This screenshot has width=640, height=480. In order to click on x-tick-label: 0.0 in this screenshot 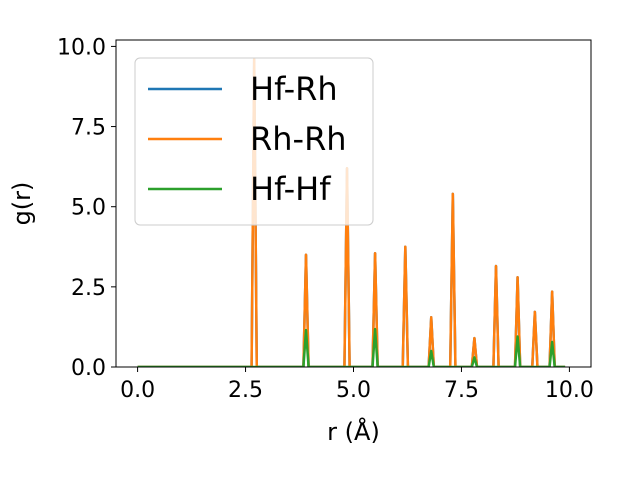, I will do `click(137, 390)`.